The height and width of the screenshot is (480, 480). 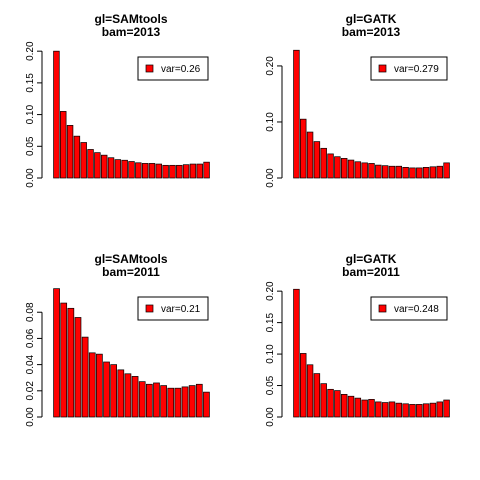 What do you see at coordinates (130, 259) in the screenshot?
I see `panel-title-line-1: gl=SAMtools` at bounding box center [130, 259].